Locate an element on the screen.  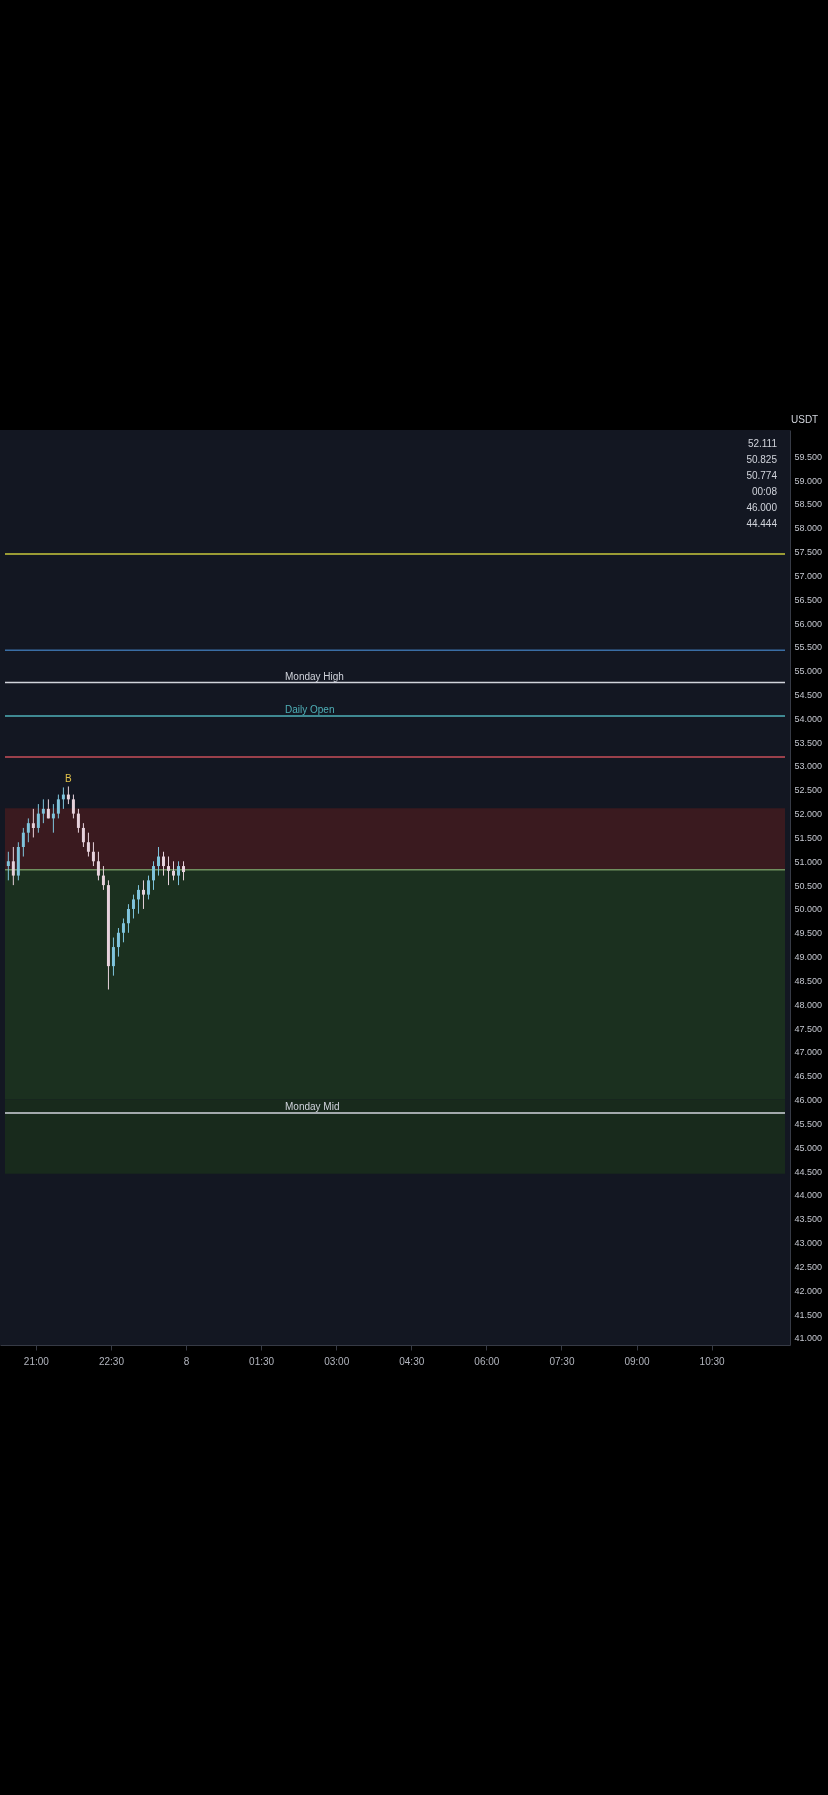
y-tick-label: 59.000 is located at coordinates (808, 480).